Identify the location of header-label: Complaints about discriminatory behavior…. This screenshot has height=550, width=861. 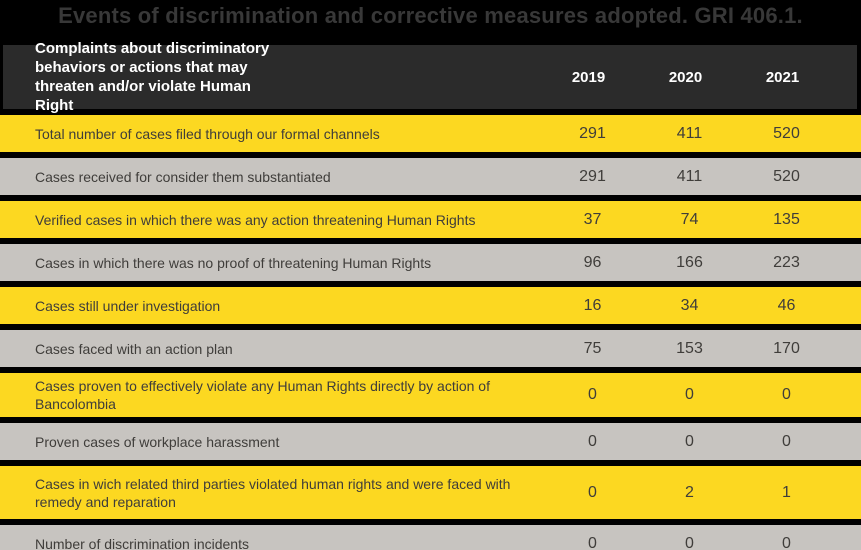
(152, 77).